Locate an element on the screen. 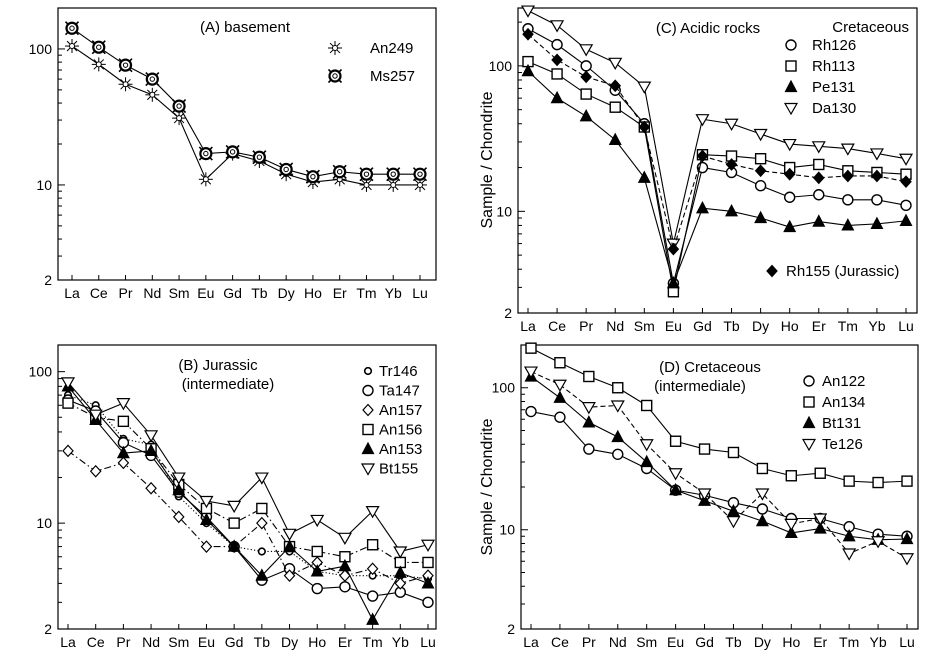 The image size is (931, 655). legend-footer: Rh155 (Jurassic) is located at coordinates (842, 271).